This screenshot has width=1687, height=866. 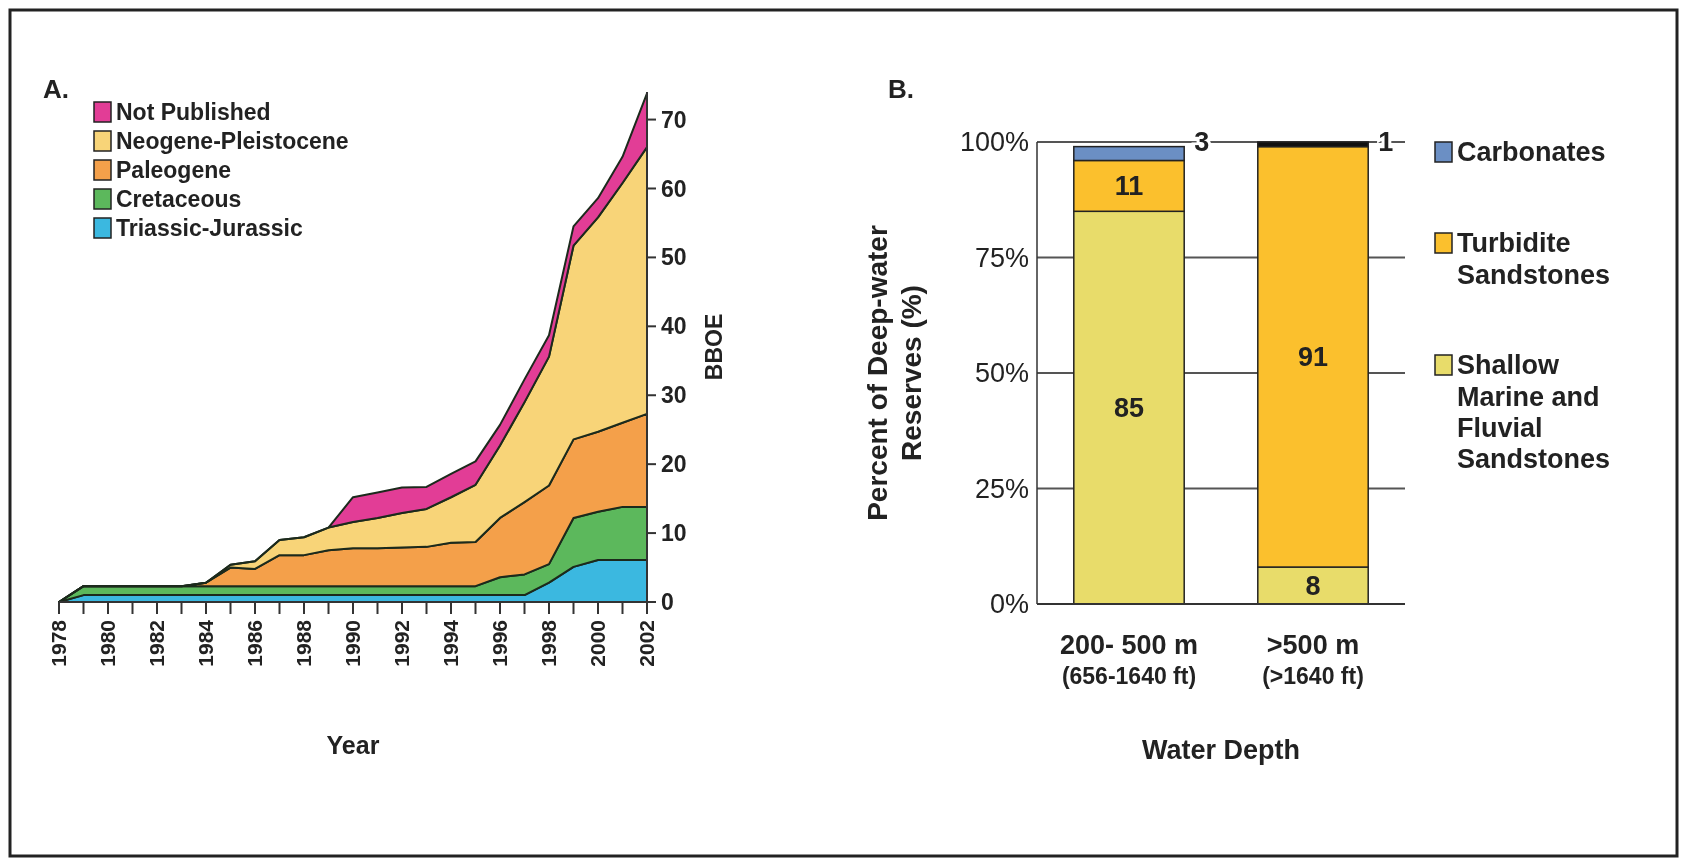 What do you see at coordinates (402, 643) in the screenshot?
I see `x-tick-label: 1992` at bounding box center [402, 643].